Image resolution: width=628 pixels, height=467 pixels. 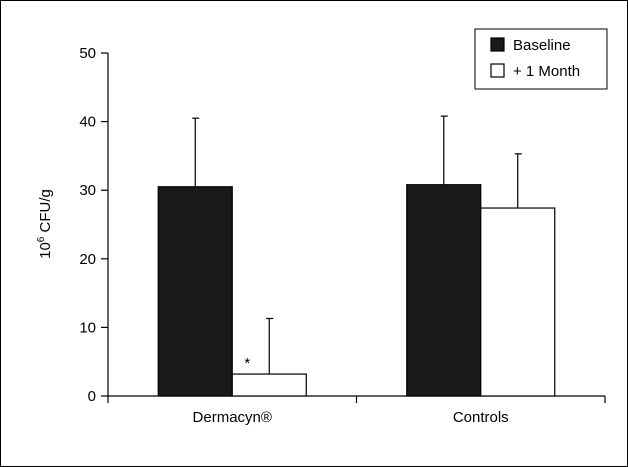 What do you see at coordinates (87, 190) in the screenshot?
I see `y-tick-label: 30` at bounding box center [87, 190].